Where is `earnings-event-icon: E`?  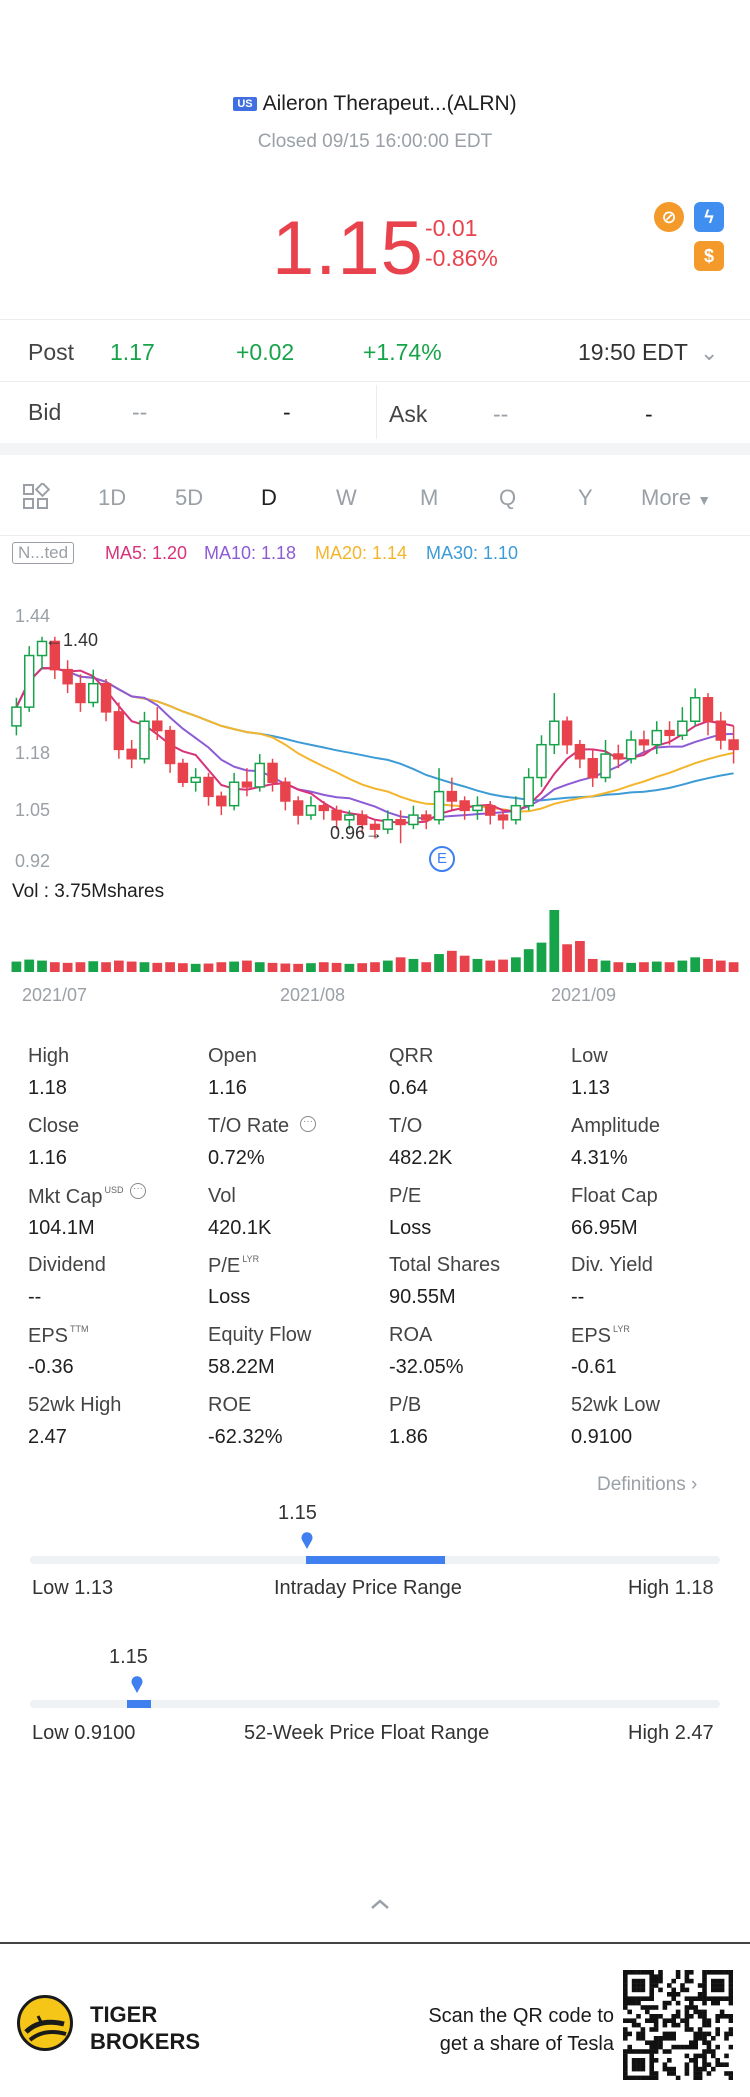 earnings-event-icon: E is located at coordinates (442, 859).